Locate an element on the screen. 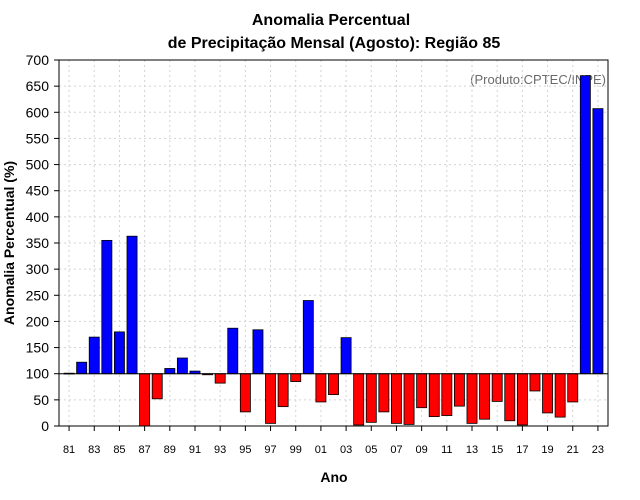 Image resolution: width=640 pixels, height=500 pixels. y-tick-label: 650 is located at coordinates (38, 86).